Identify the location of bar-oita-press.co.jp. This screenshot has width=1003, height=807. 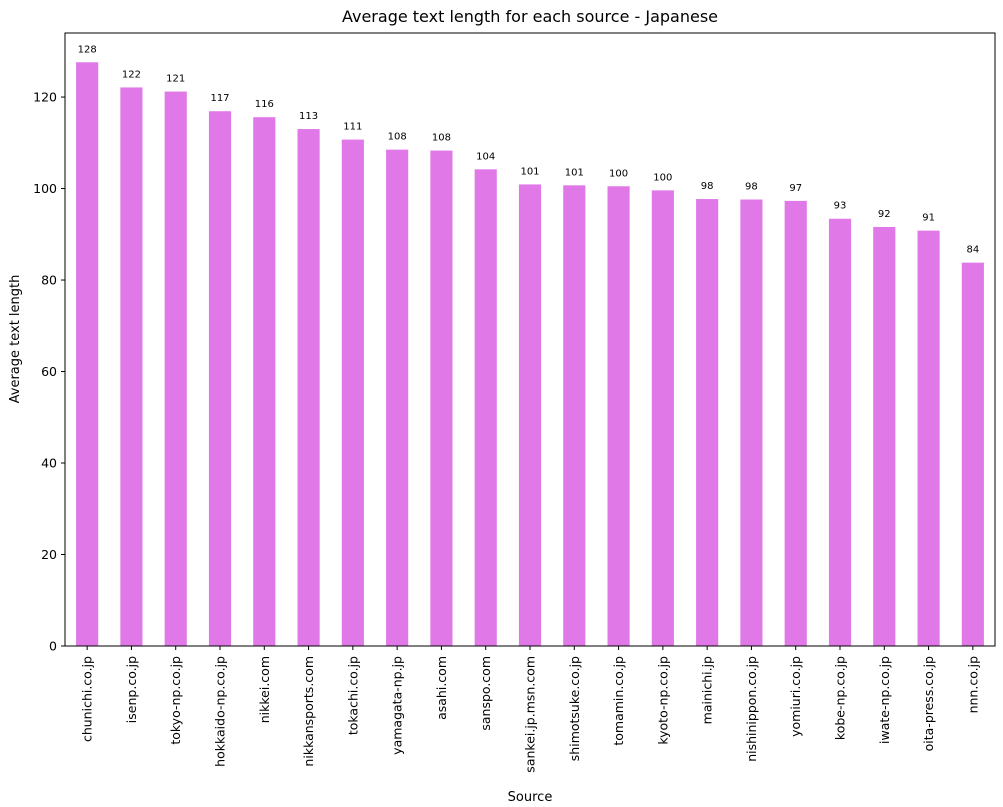
(928, 438).